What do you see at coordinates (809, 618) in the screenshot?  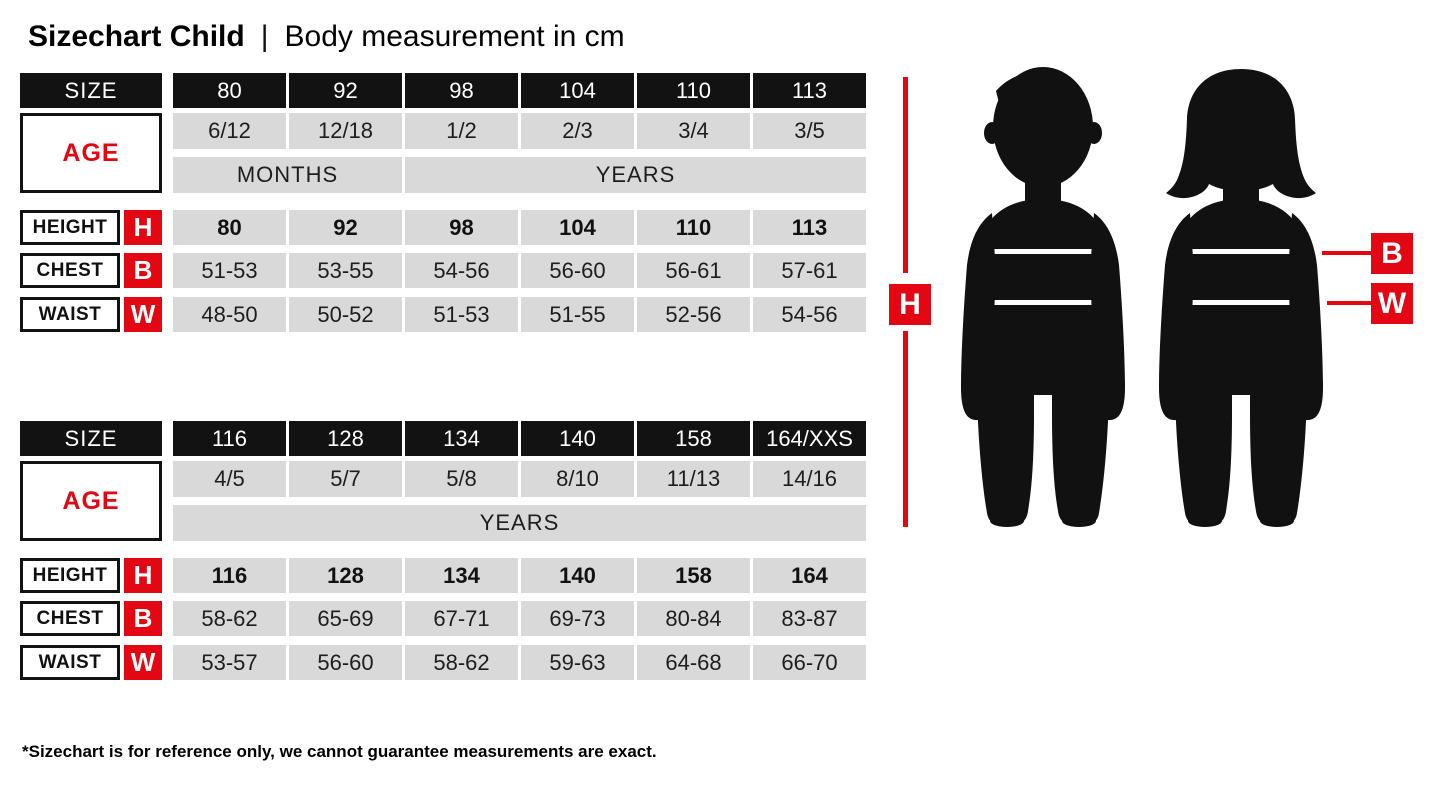 I see `chest-cell: 83-87` at bounding box center [809, 618].